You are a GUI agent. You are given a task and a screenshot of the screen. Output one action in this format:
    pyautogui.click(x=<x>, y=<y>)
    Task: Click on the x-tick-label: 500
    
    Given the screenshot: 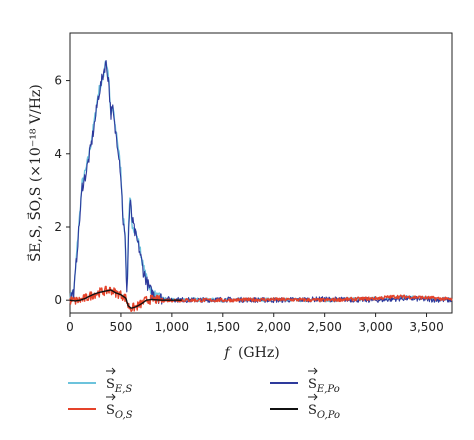 What is the action you would take?
    pyautogui.click(x=120, y=327)
    